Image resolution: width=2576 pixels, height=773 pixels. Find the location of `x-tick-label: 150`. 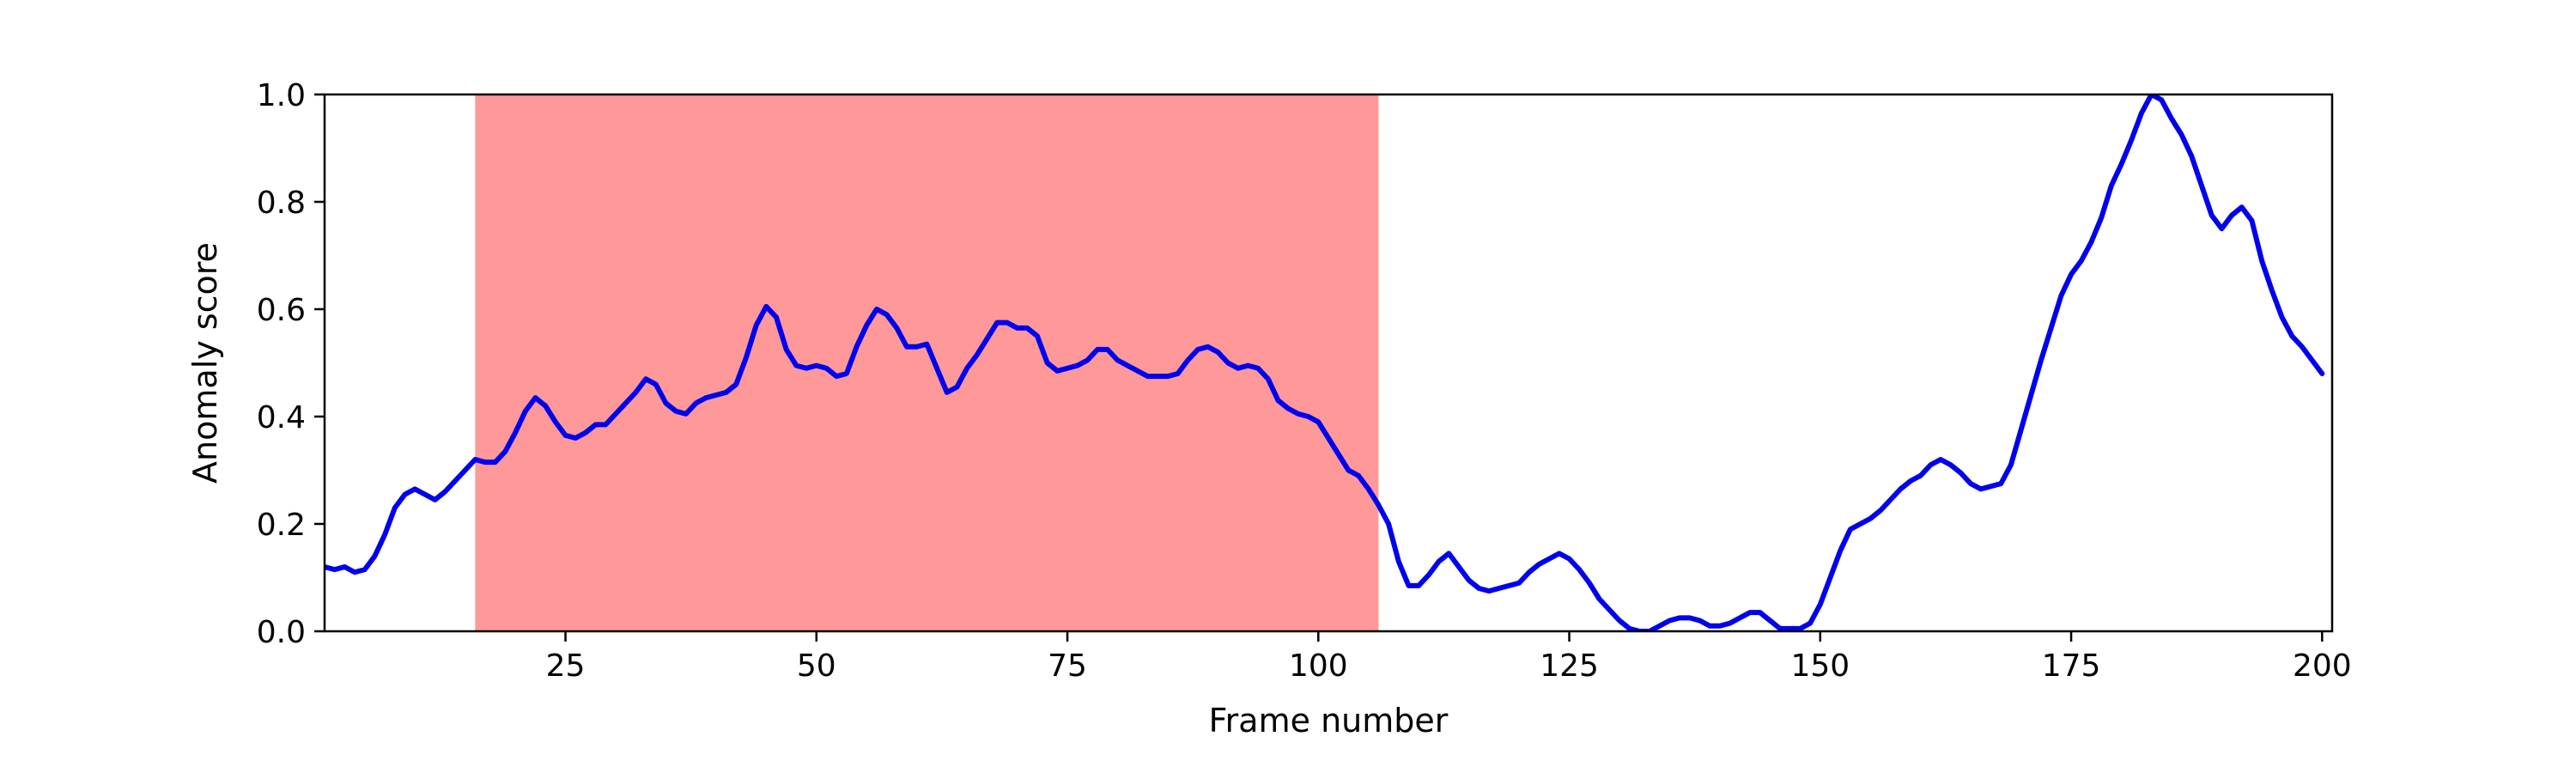

x-tick-label: 150 is located at coordinates (1820, 666).